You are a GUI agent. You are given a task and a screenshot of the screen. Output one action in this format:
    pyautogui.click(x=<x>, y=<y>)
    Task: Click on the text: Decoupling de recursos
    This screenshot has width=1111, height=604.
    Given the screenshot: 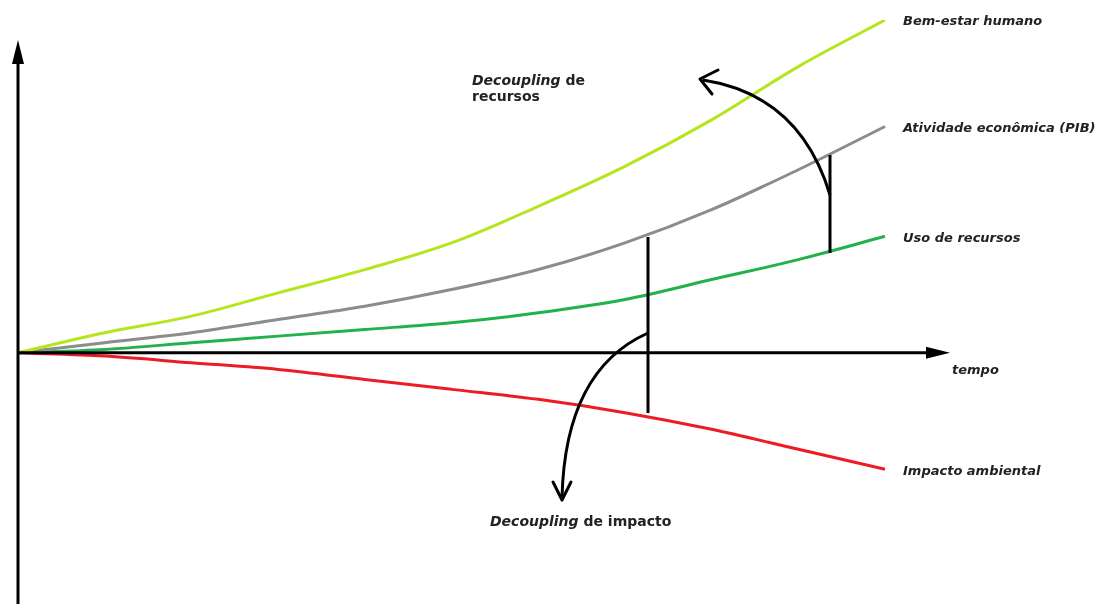 What is the action you would take?
    pyautogui.click(x=528, y=88)
    